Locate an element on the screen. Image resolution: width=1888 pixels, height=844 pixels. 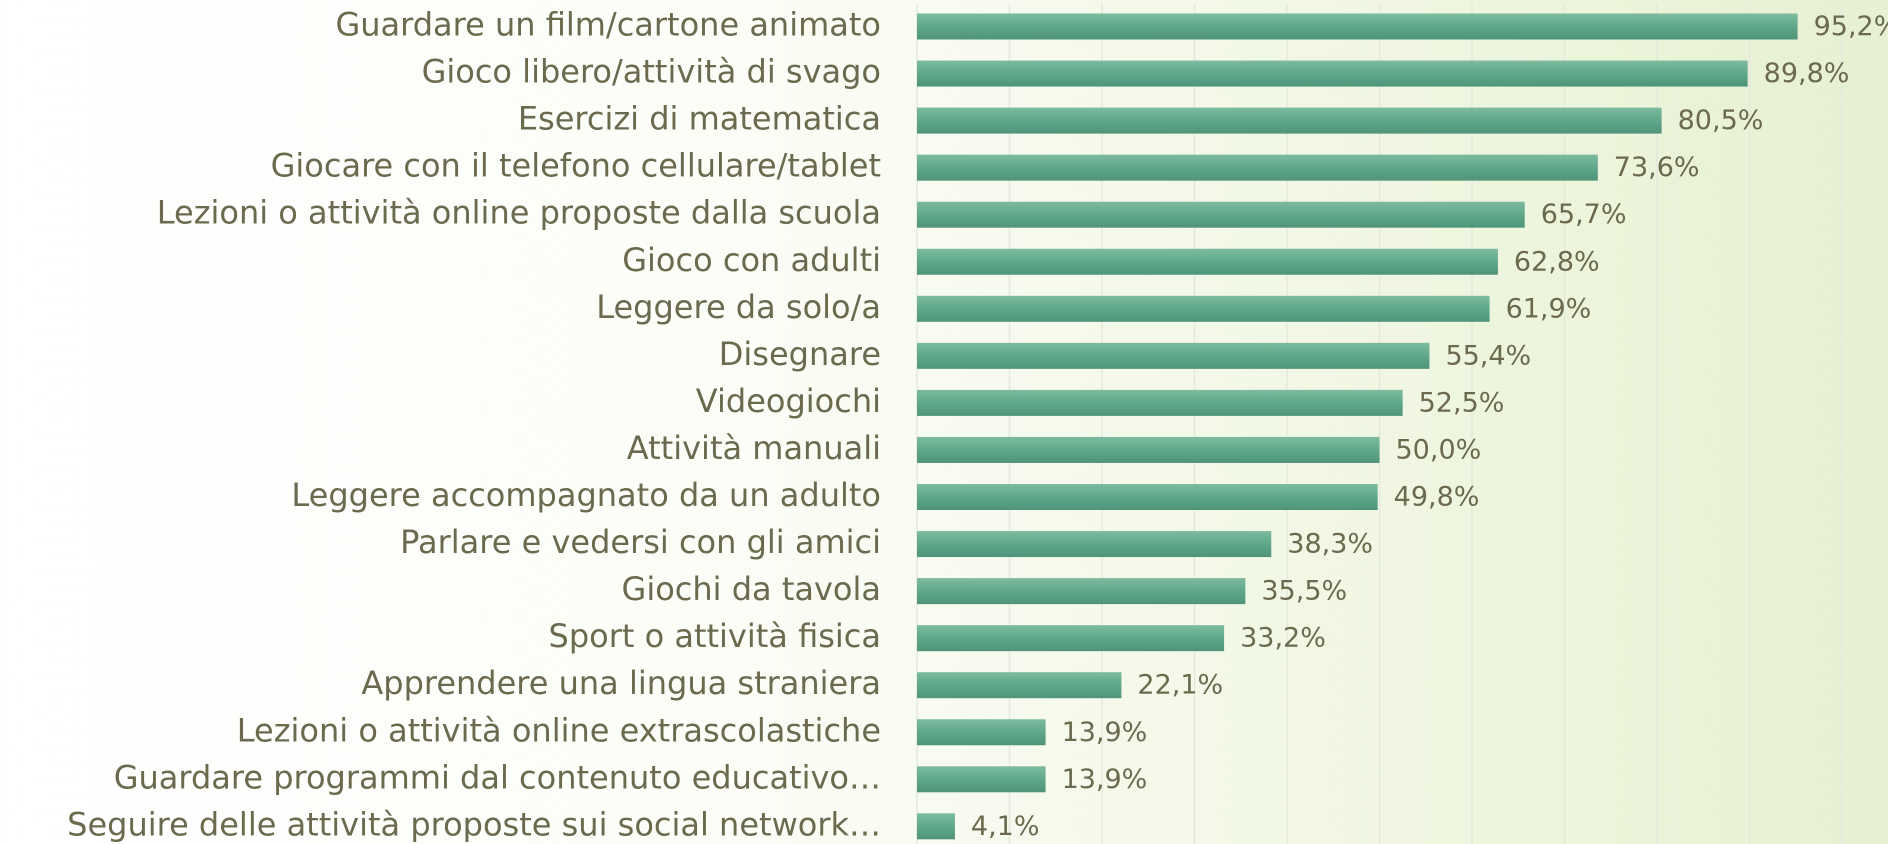
value-label: 95,2% is located at coordinates (1851, 26).